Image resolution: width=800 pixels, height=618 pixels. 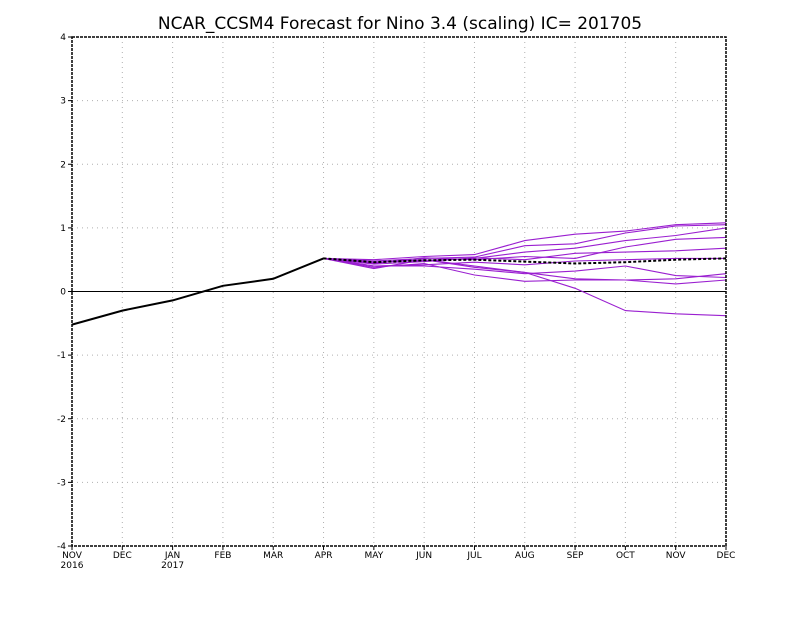 I want to click on x-tick-label: JUL, so click(x=473, y=556).